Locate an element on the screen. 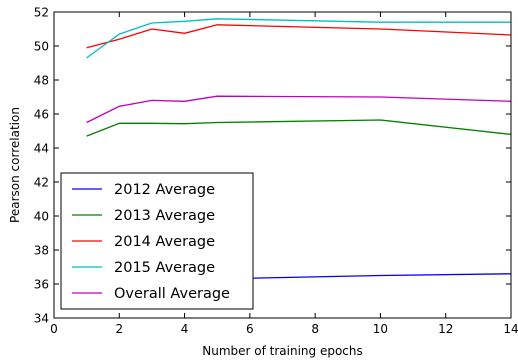  y-tick-label: 52 is located at coordinates (41, 13).